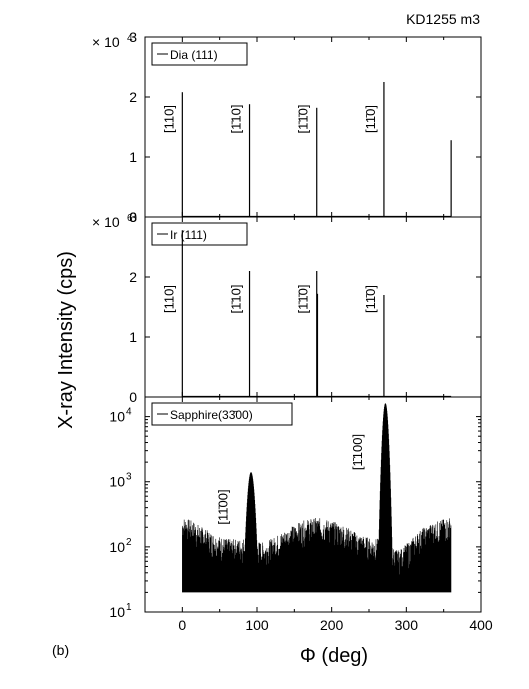 This screenshot has width=529, height=689. I want to click on legend-label: Sapphire(33̄00), so click(211, 415).